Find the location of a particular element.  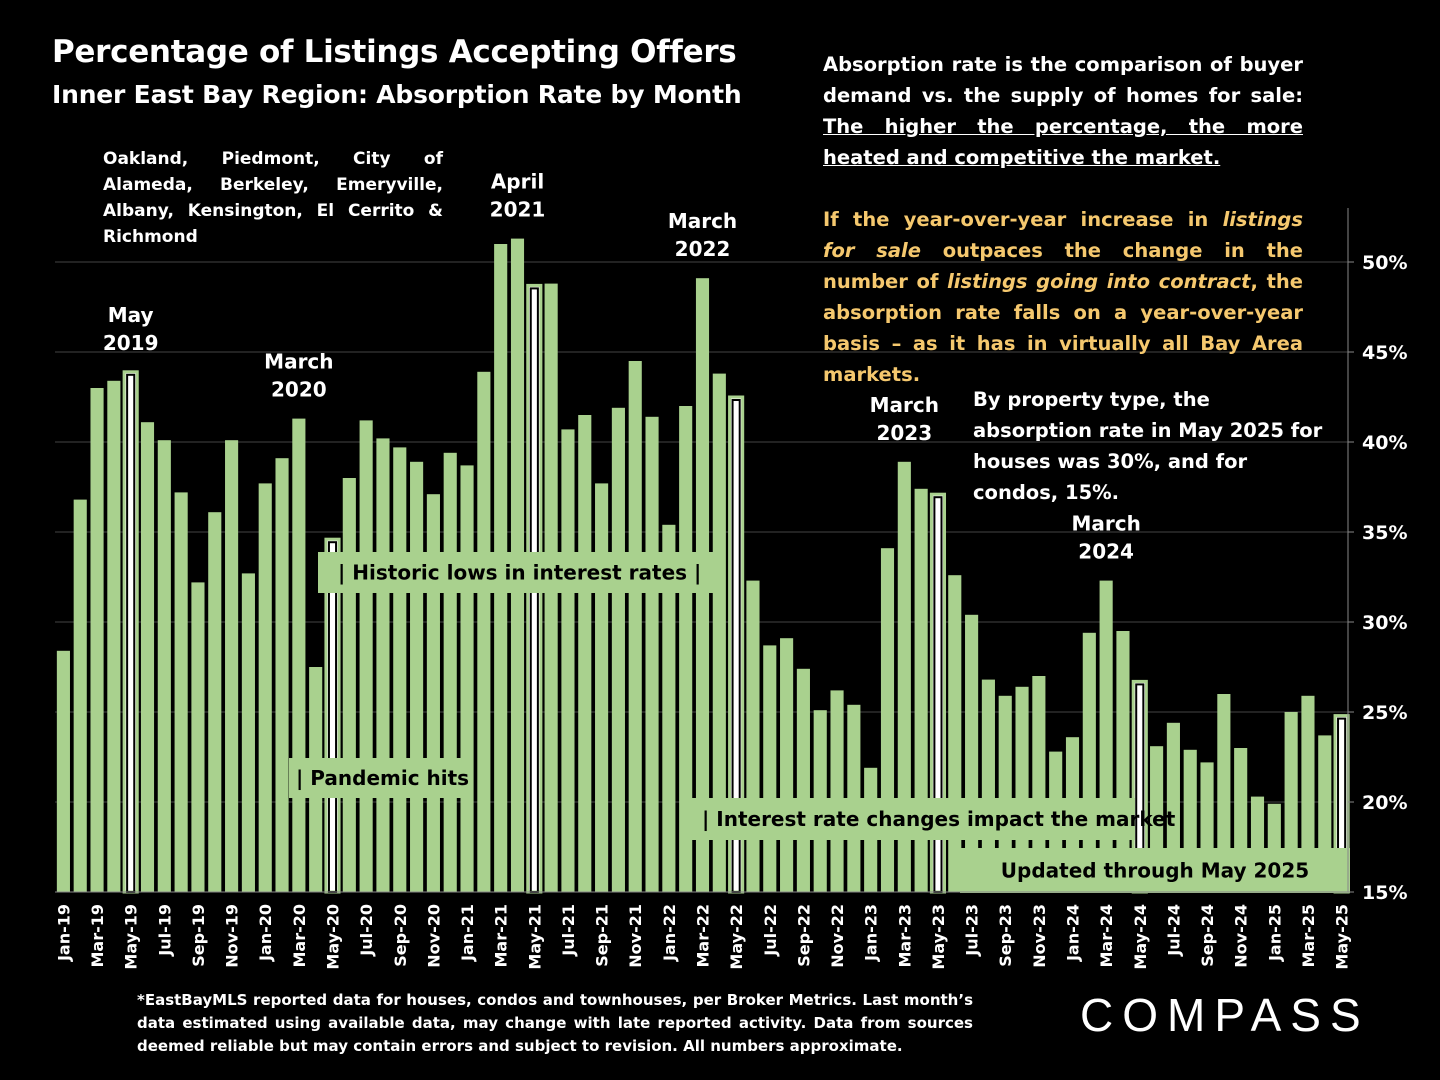

x-tick-label: Mar-21 is located at coordinates (501, 936).